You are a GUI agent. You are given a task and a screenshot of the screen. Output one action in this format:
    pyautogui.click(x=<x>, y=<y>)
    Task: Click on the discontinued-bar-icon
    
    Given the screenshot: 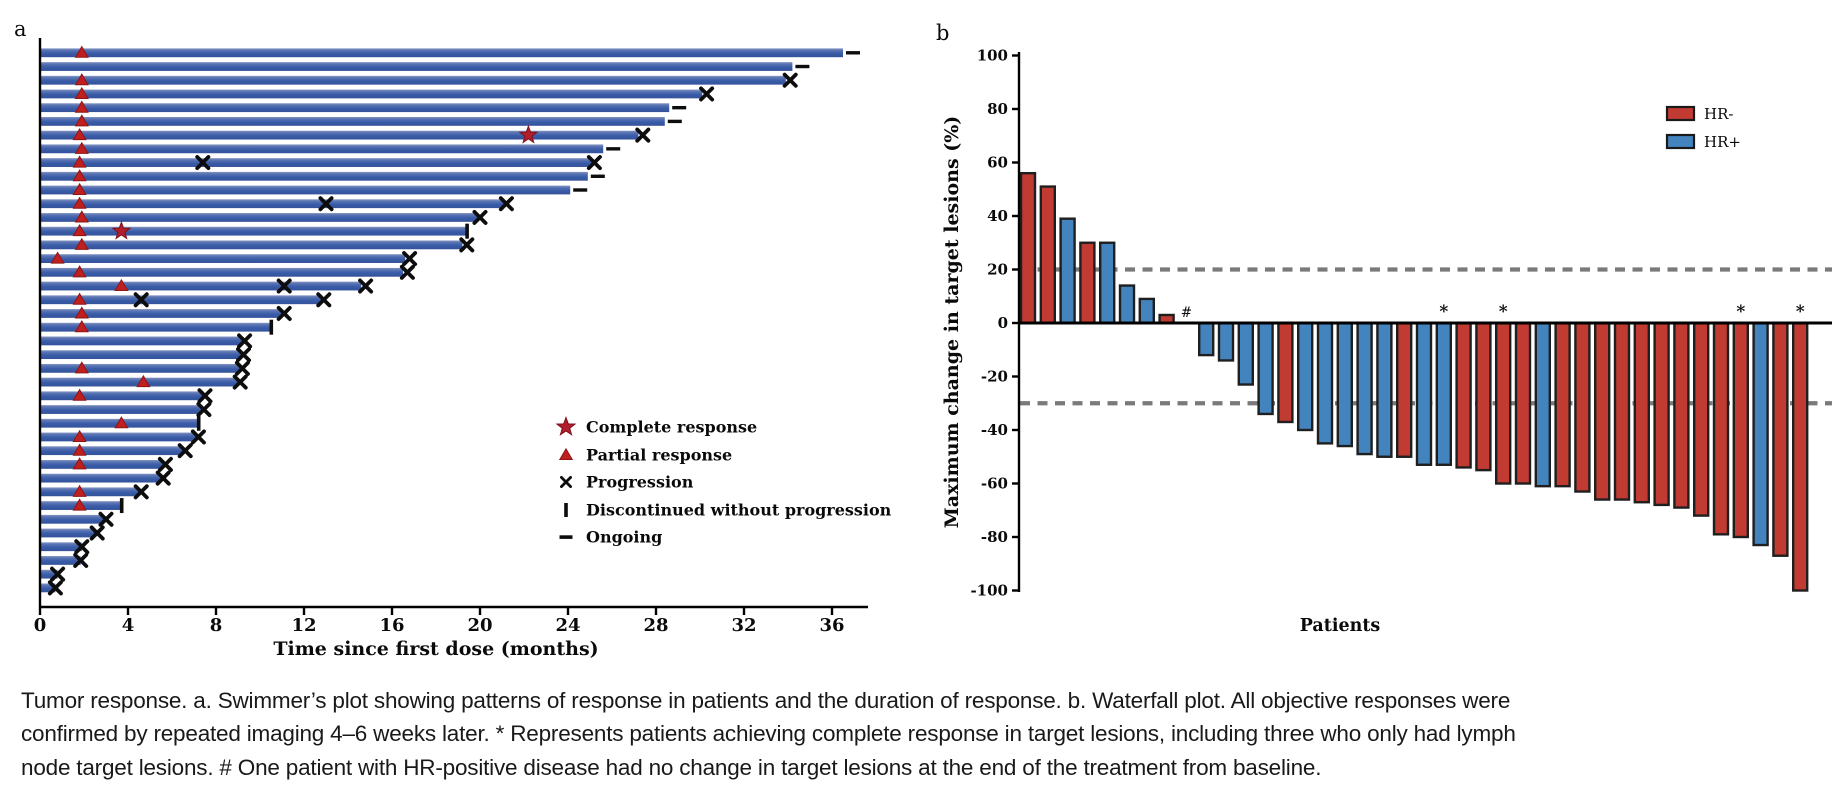 What is the action you would take?
    pyautogui.click(x=271, y=327)
    